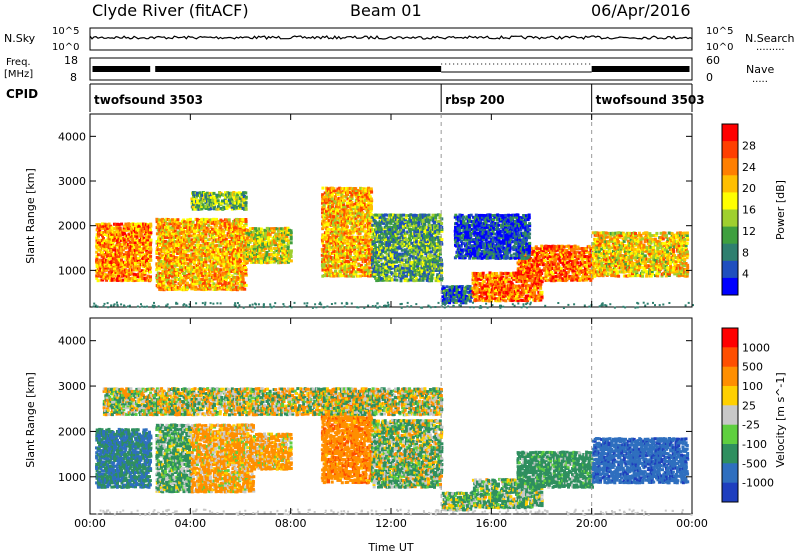 This screenshot has height=554, width=800. I want to click on cpid-segment-0: twofsound 3503, so click(148, 100).